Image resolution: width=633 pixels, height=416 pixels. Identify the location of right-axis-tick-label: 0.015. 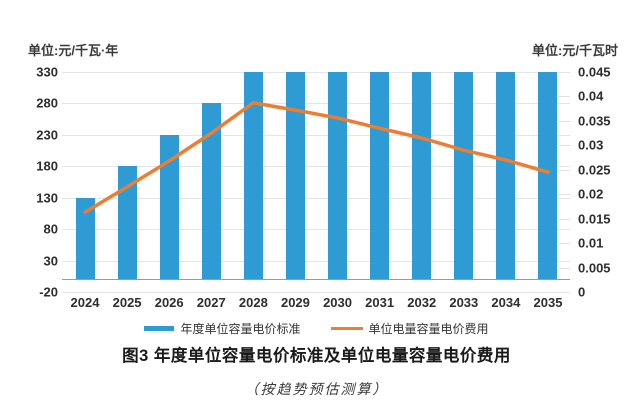
(594, 219).